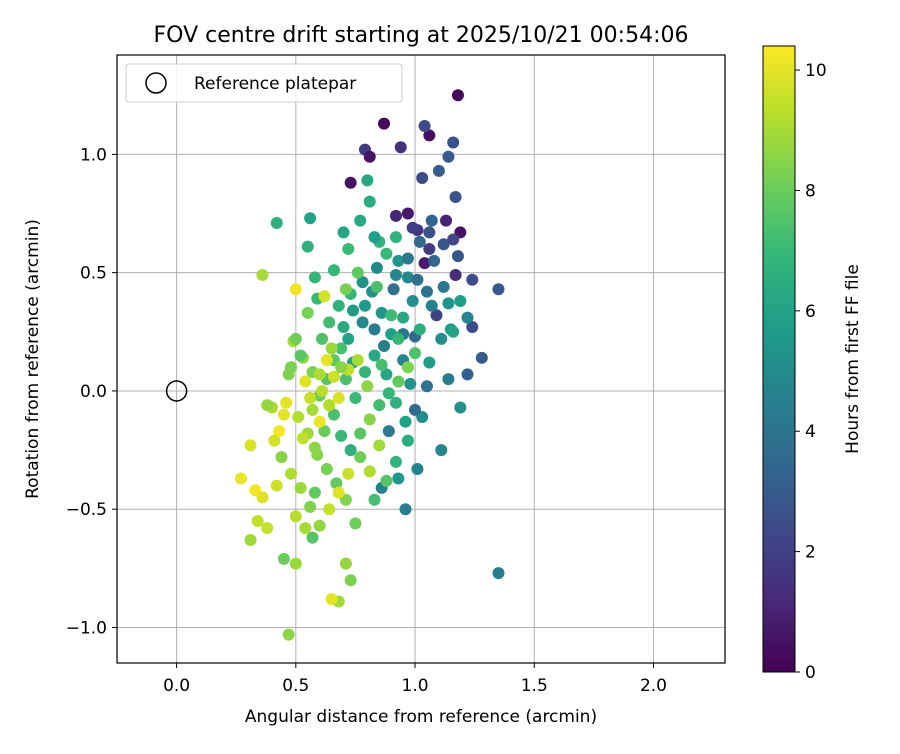 Image resolution: width=900 pixels, height=754 pixels. I want to click on colorbar-tick-label: 4, so click(810, 432).